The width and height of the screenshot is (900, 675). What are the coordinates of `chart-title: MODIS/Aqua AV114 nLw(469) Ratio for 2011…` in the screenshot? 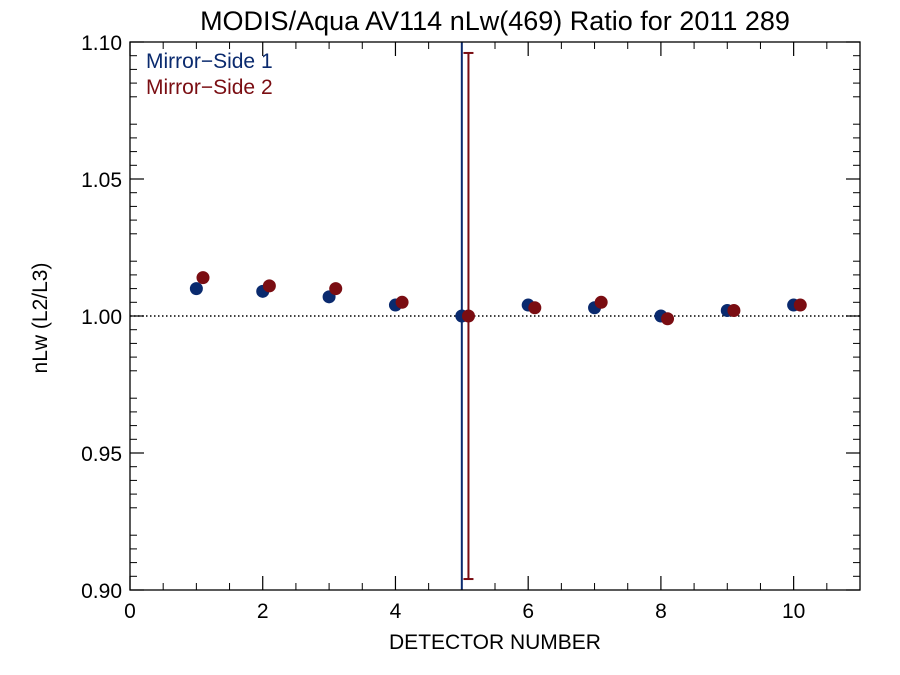 It's located at (495, 21).